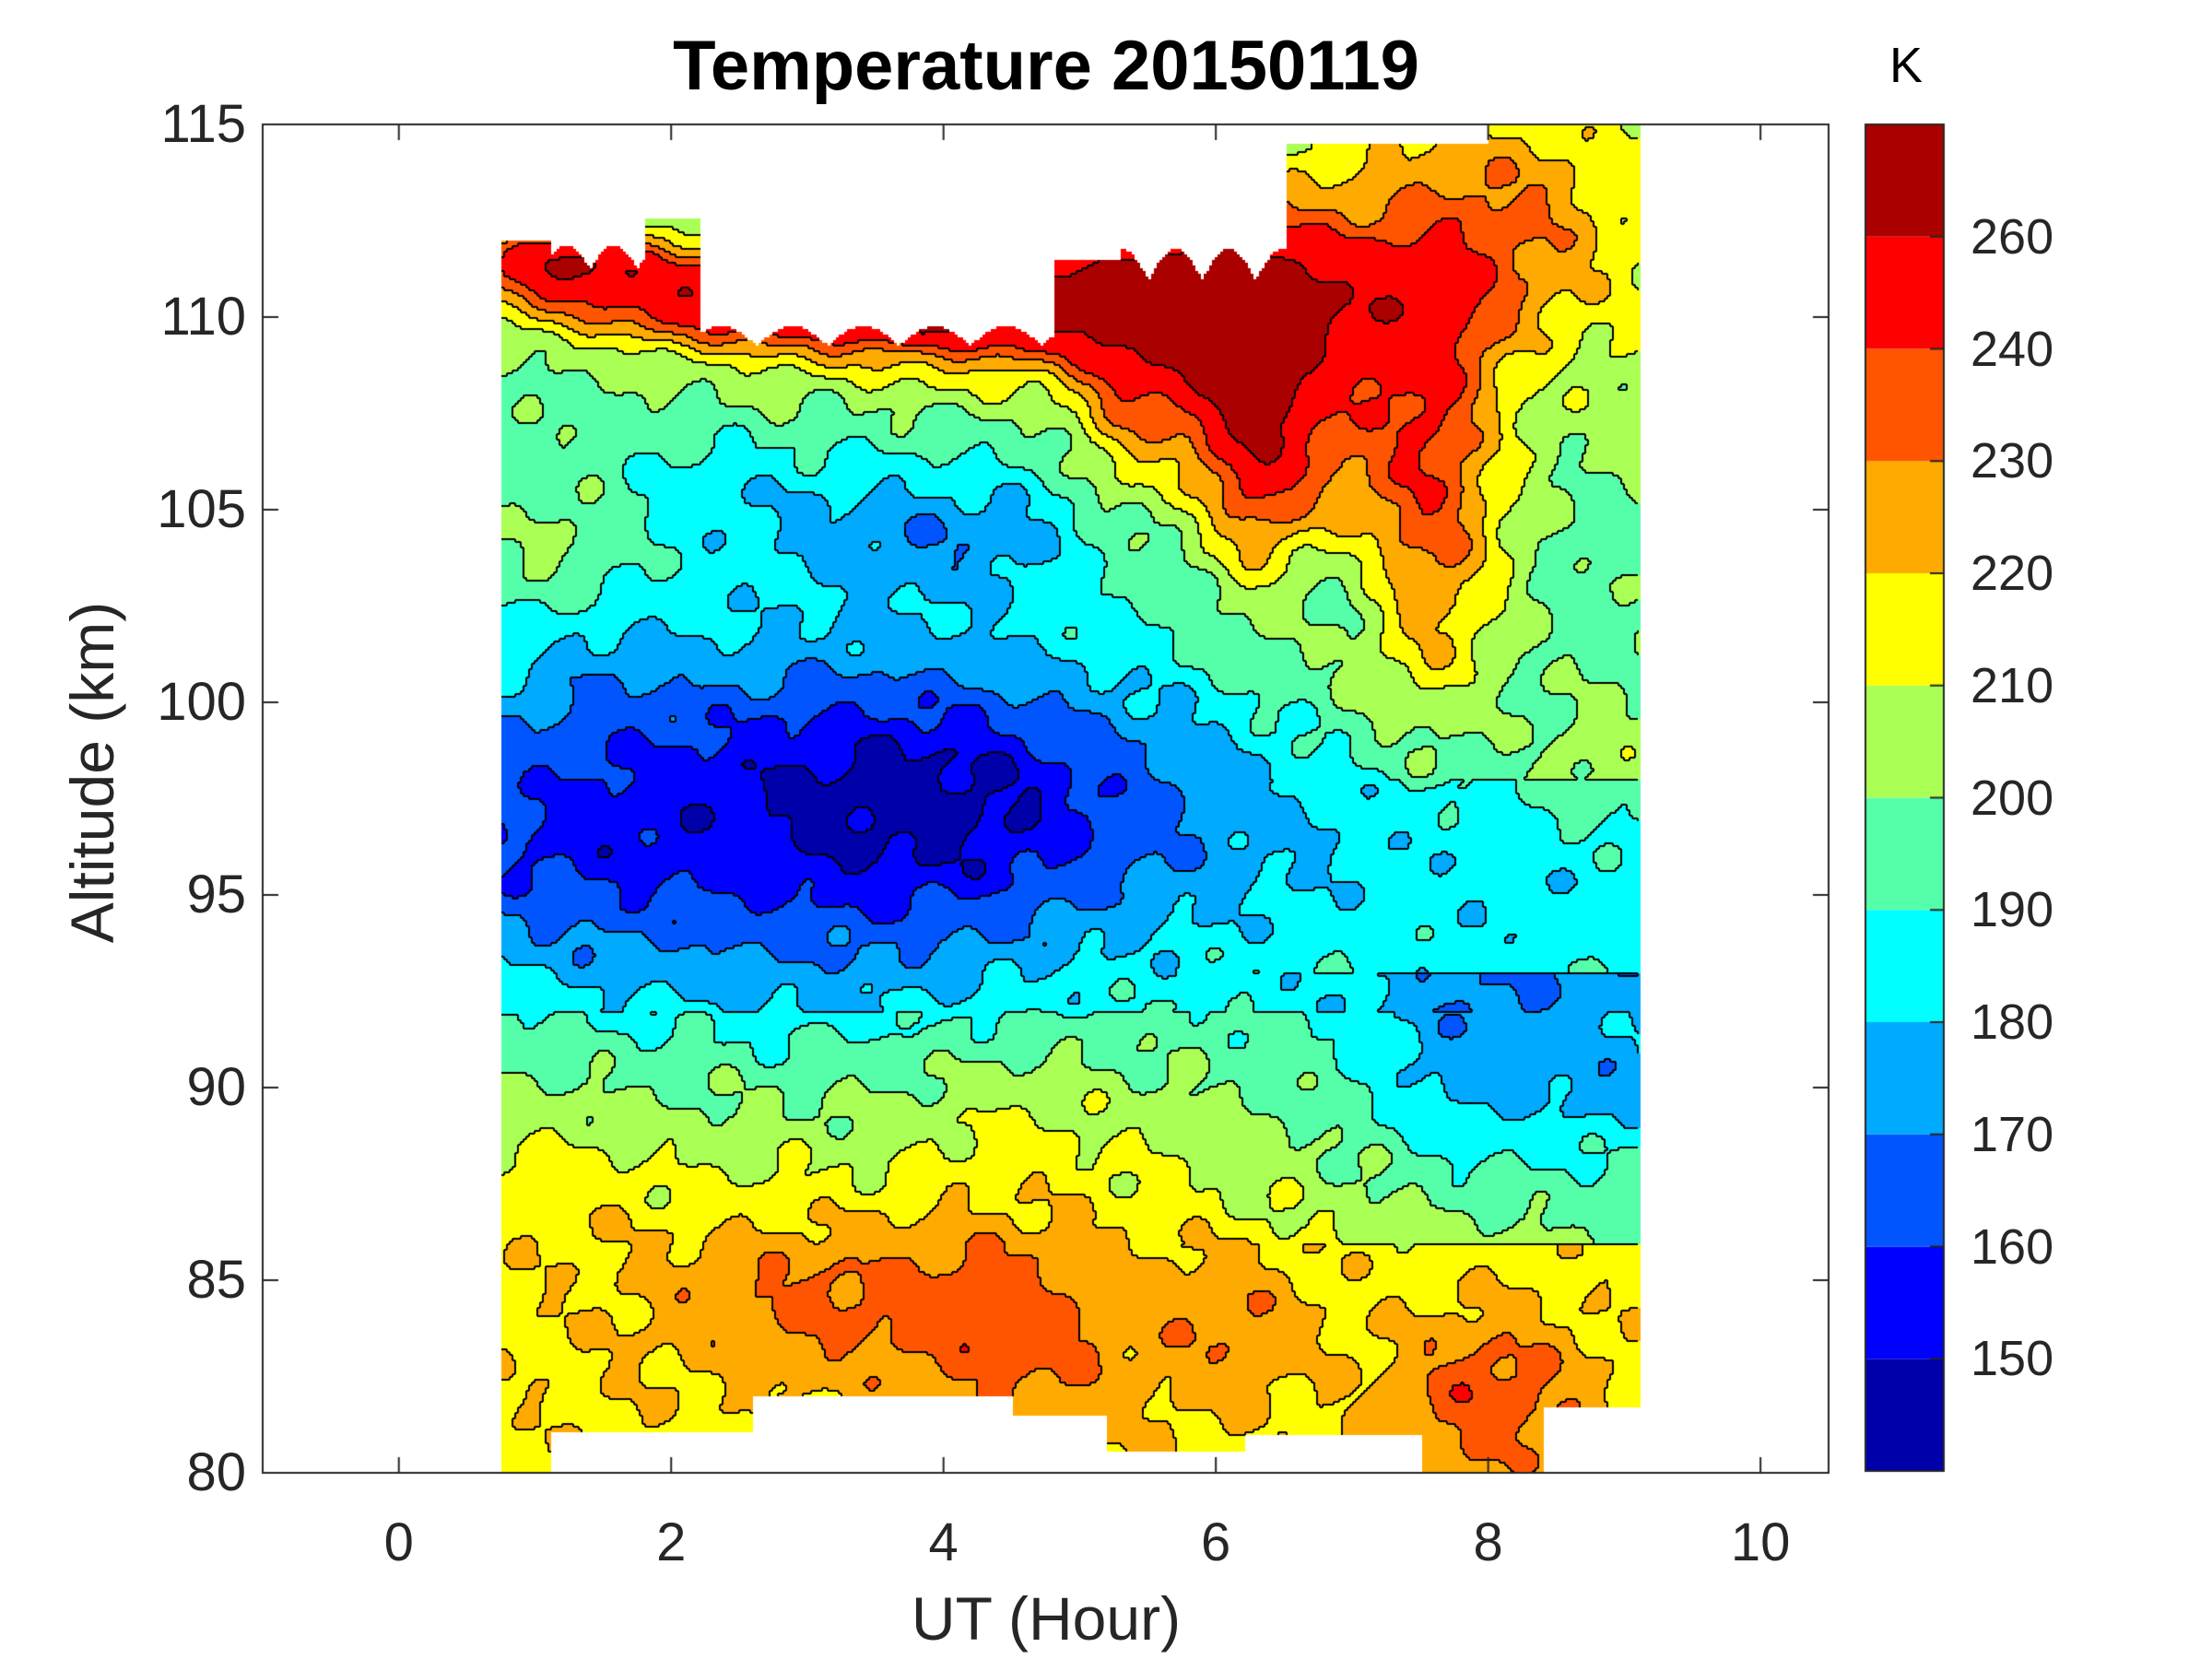 This screenshot has height=1659, width=2212. I want to click on x-axis-label: UT (Hour), so click(1046, 1618).